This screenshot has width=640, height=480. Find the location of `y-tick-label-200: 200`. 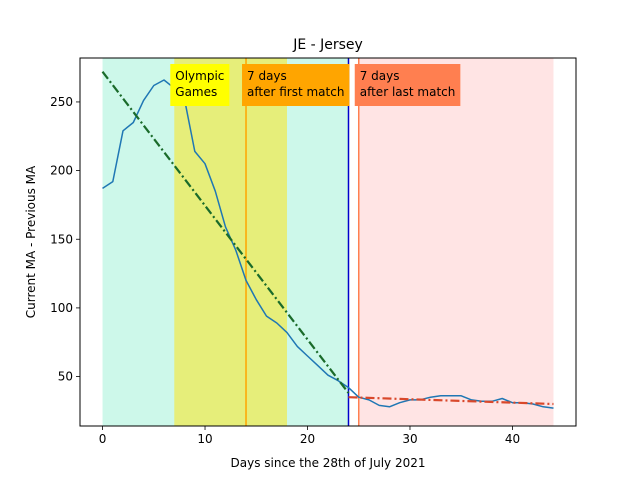

y-tick-label-200: 200 is located at coordinates (61, 171).